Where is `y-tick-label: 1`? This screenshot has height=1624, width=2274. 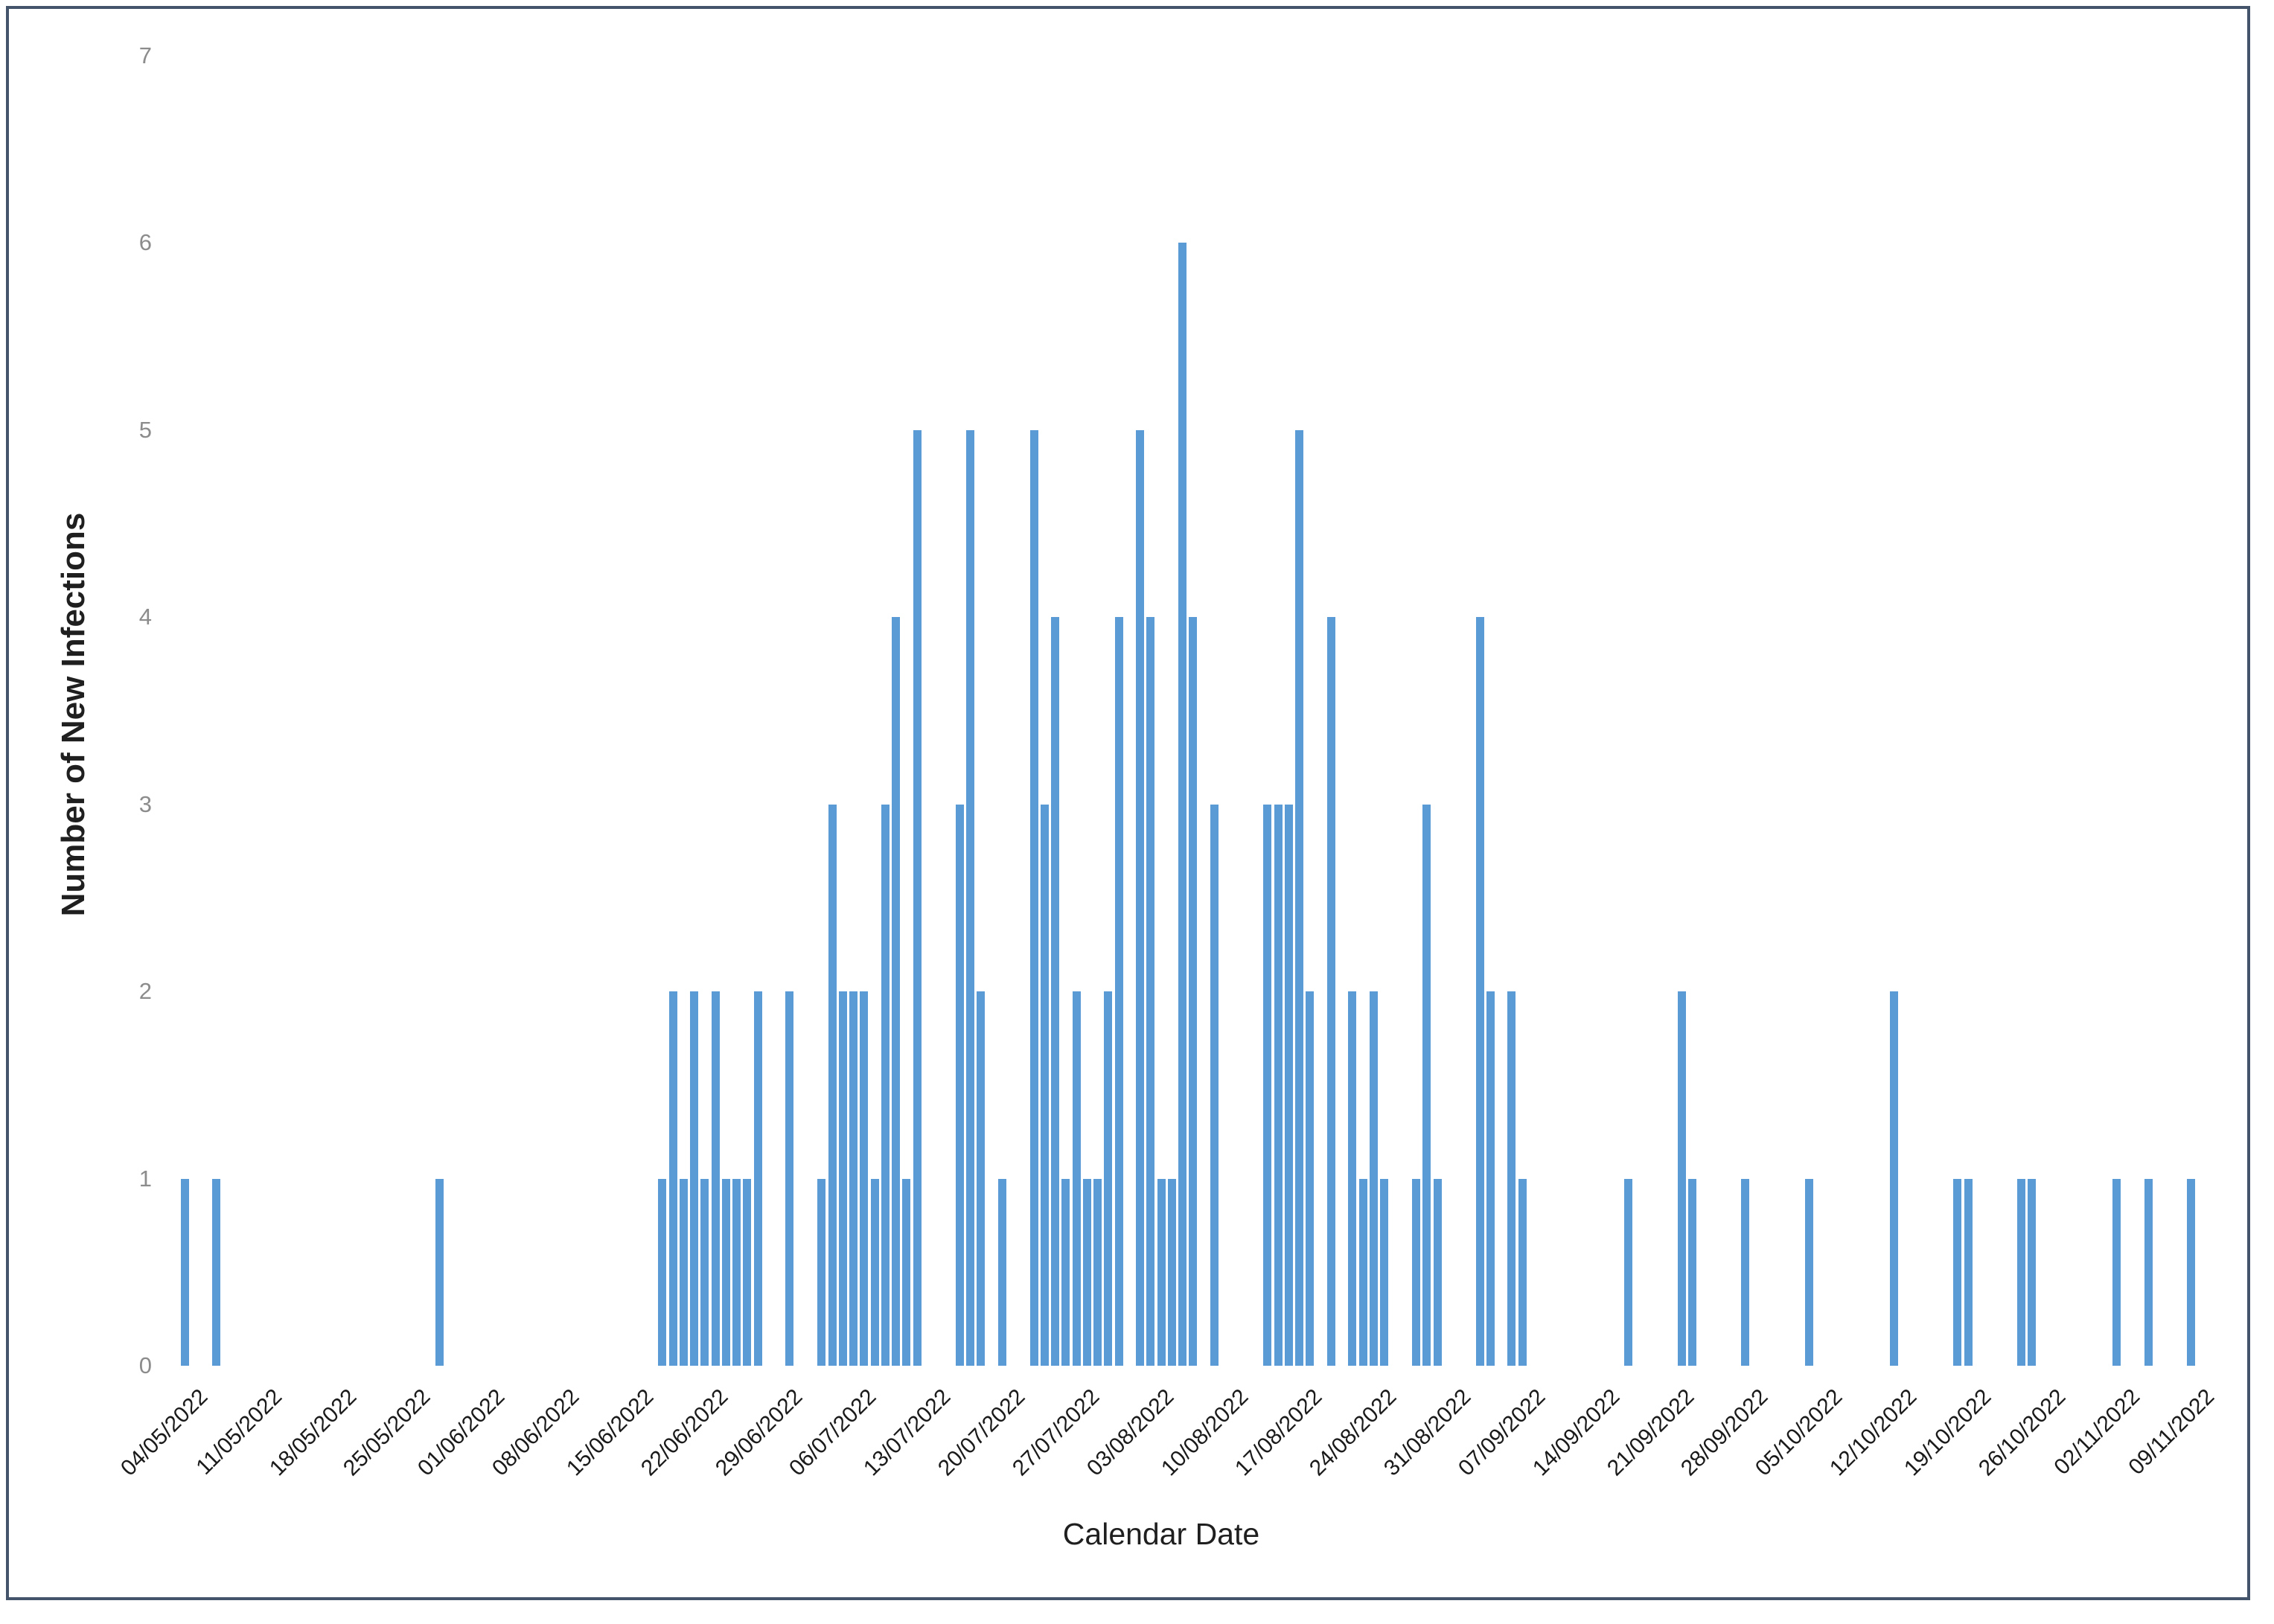
y-tick-label: 1 is located at coordinates (145, 1178).